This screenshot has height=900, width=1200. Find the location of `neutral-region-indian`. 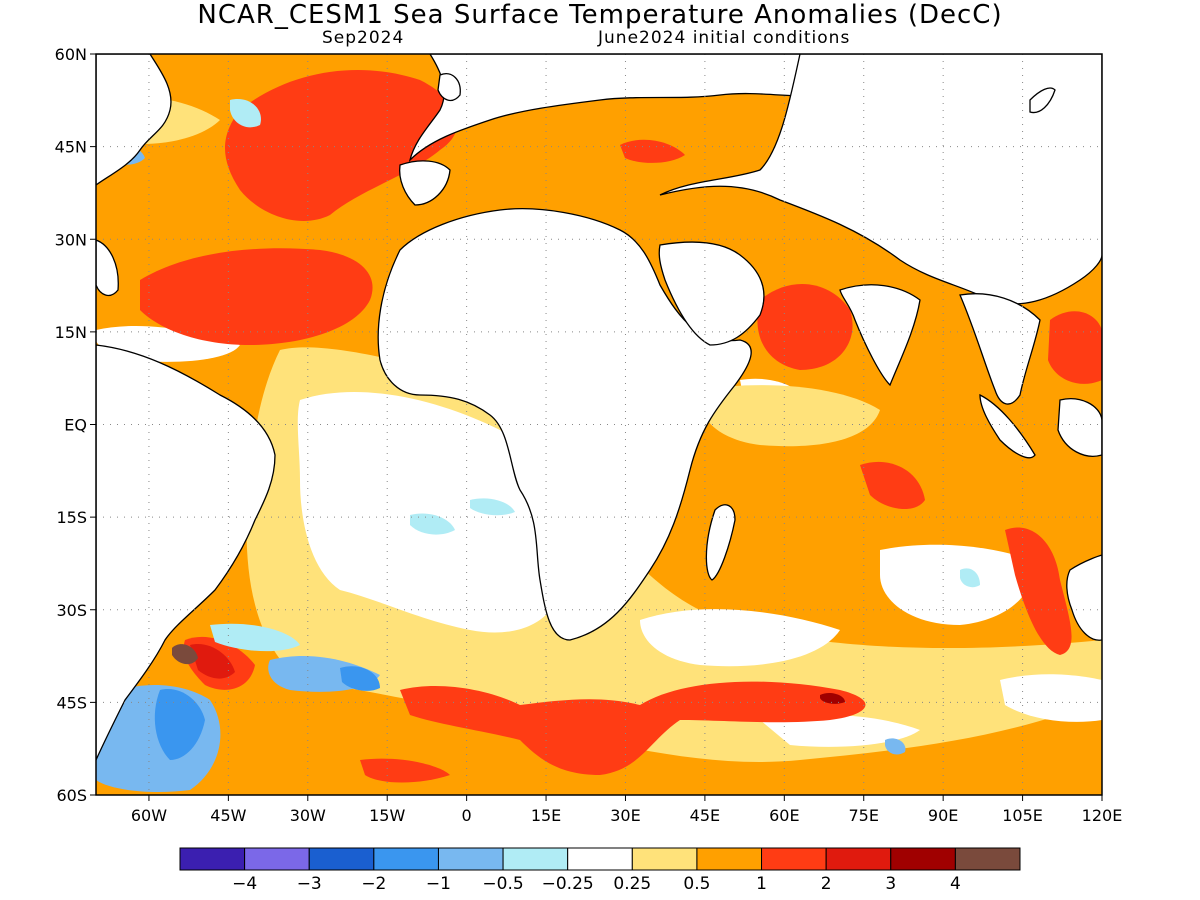

neutral-region-indian is located at coordinates (956, 584).